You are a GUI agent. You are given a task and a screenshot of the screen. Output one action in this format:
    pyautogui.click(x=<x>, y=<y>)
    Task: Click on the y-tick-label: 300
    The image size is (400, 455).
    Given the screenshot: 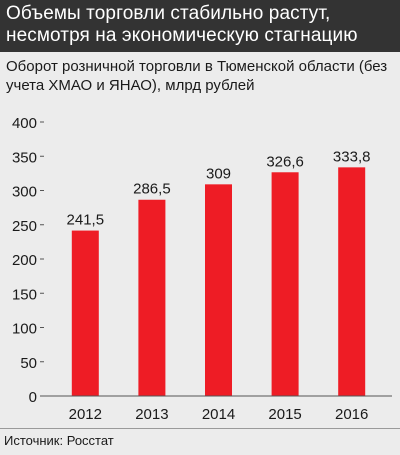 What is the action you would take?
    pyautogui.click(x=24, y=192)
    